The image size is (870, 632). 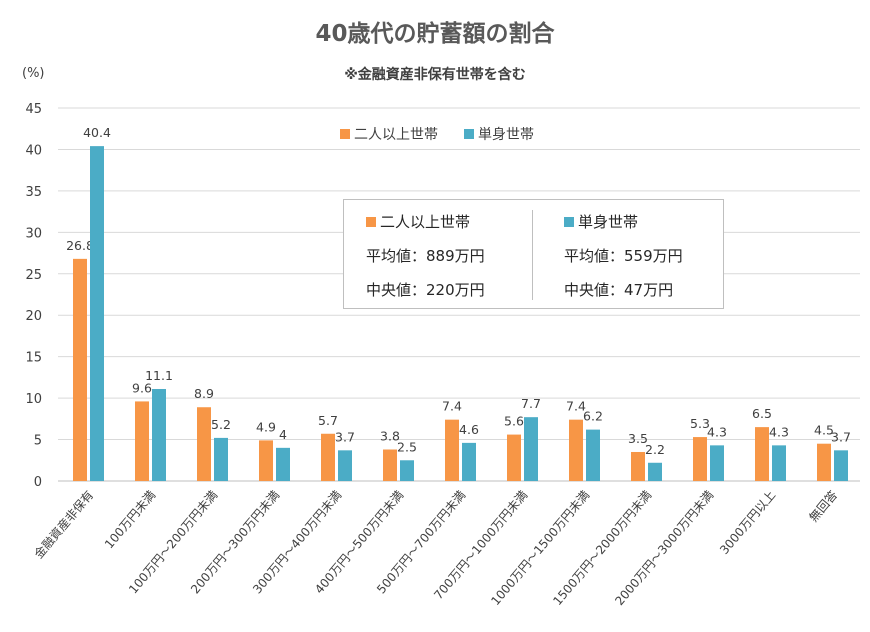 I want to click on y-tick-label: 10, so click(x=33, y=399).